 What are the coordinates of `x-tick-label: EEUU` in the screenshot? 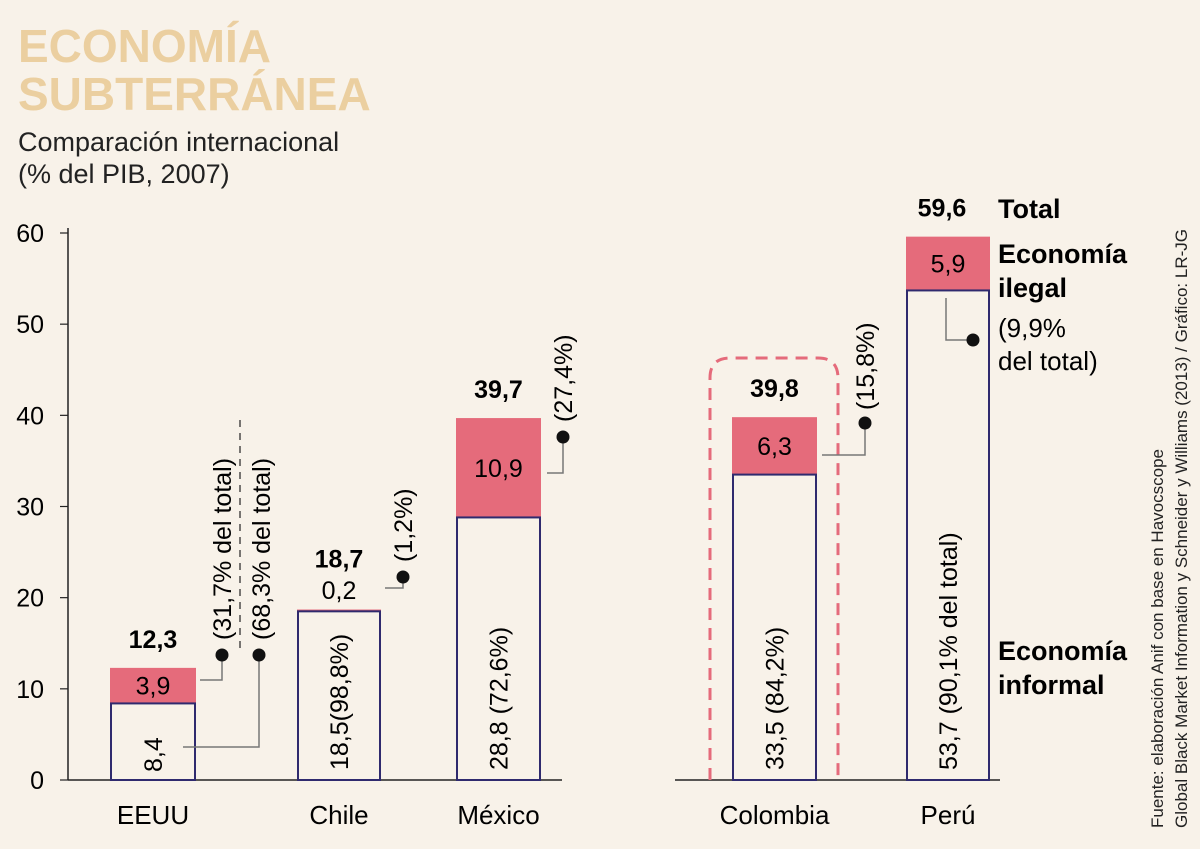 It's located at (153, 815).